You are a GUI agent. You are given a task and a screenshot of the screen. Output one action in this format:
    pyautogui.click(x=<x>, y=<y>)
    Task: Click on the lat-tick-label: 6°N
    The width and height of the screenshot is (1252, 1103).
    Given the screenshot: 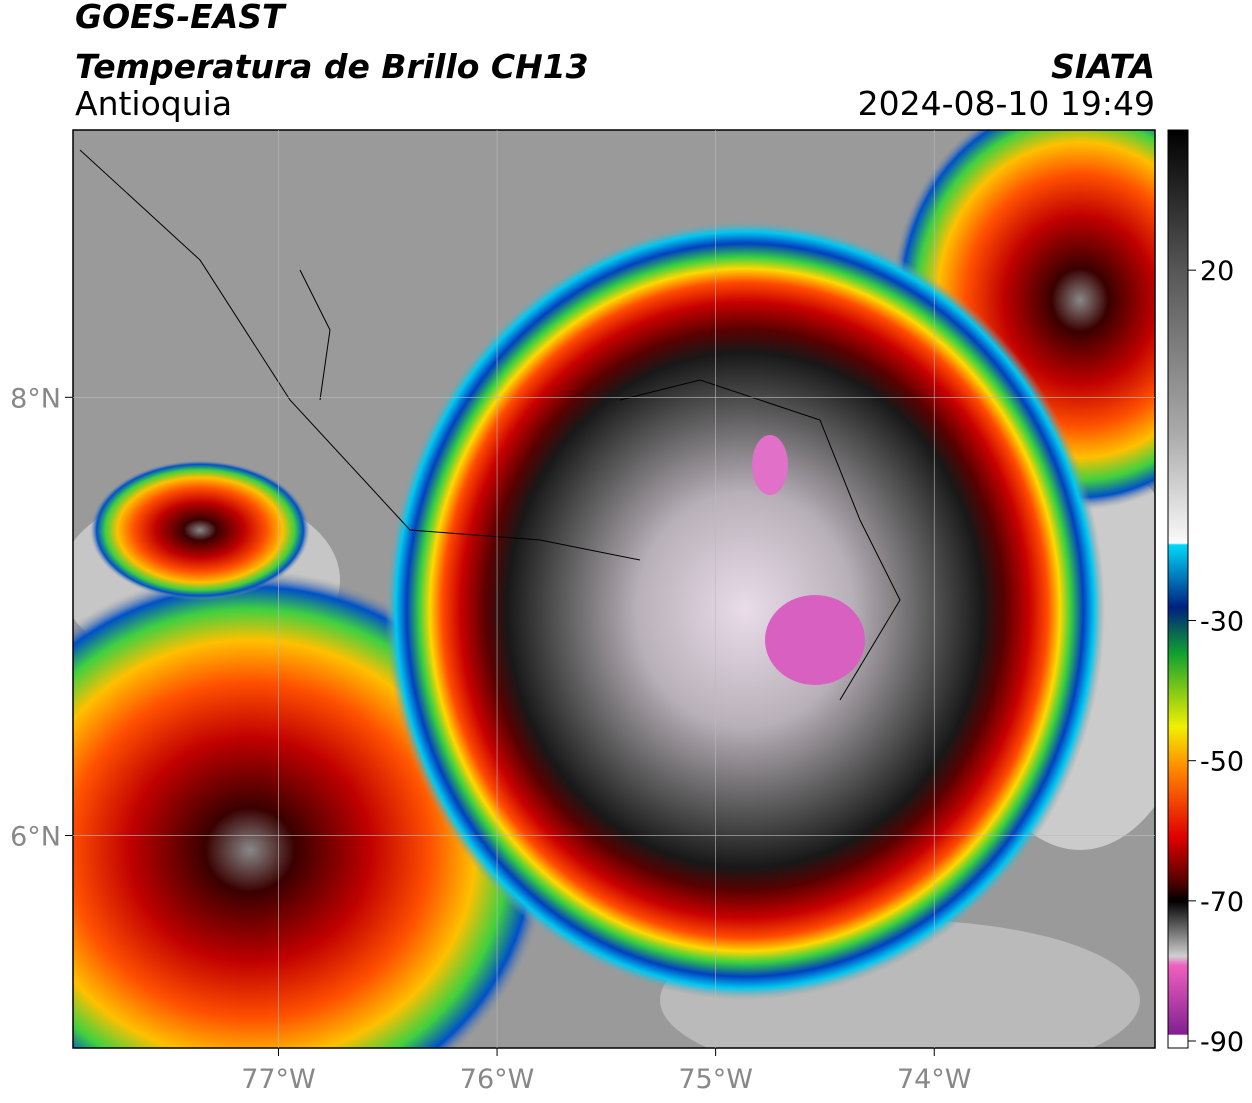 What is the action you would take?
    pyautogui.click(x=35, y=836)
    